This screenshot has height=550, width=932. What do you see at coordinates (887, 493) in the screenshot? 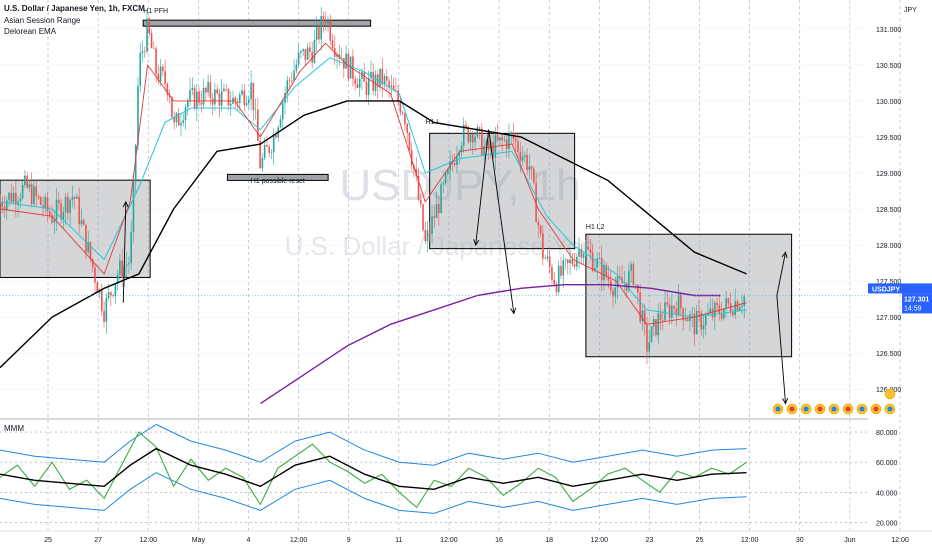
I see `oscillator-axis-label: 40.000` at bounding box center [887, 493].